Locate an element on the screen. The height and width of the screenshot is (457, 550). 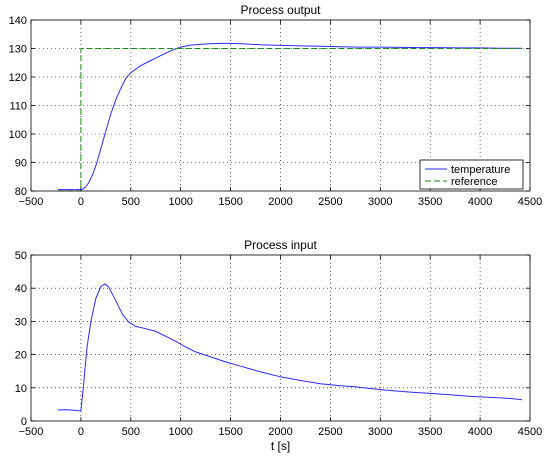
legend-label-reference: reference is located at coordinates (474, 182).